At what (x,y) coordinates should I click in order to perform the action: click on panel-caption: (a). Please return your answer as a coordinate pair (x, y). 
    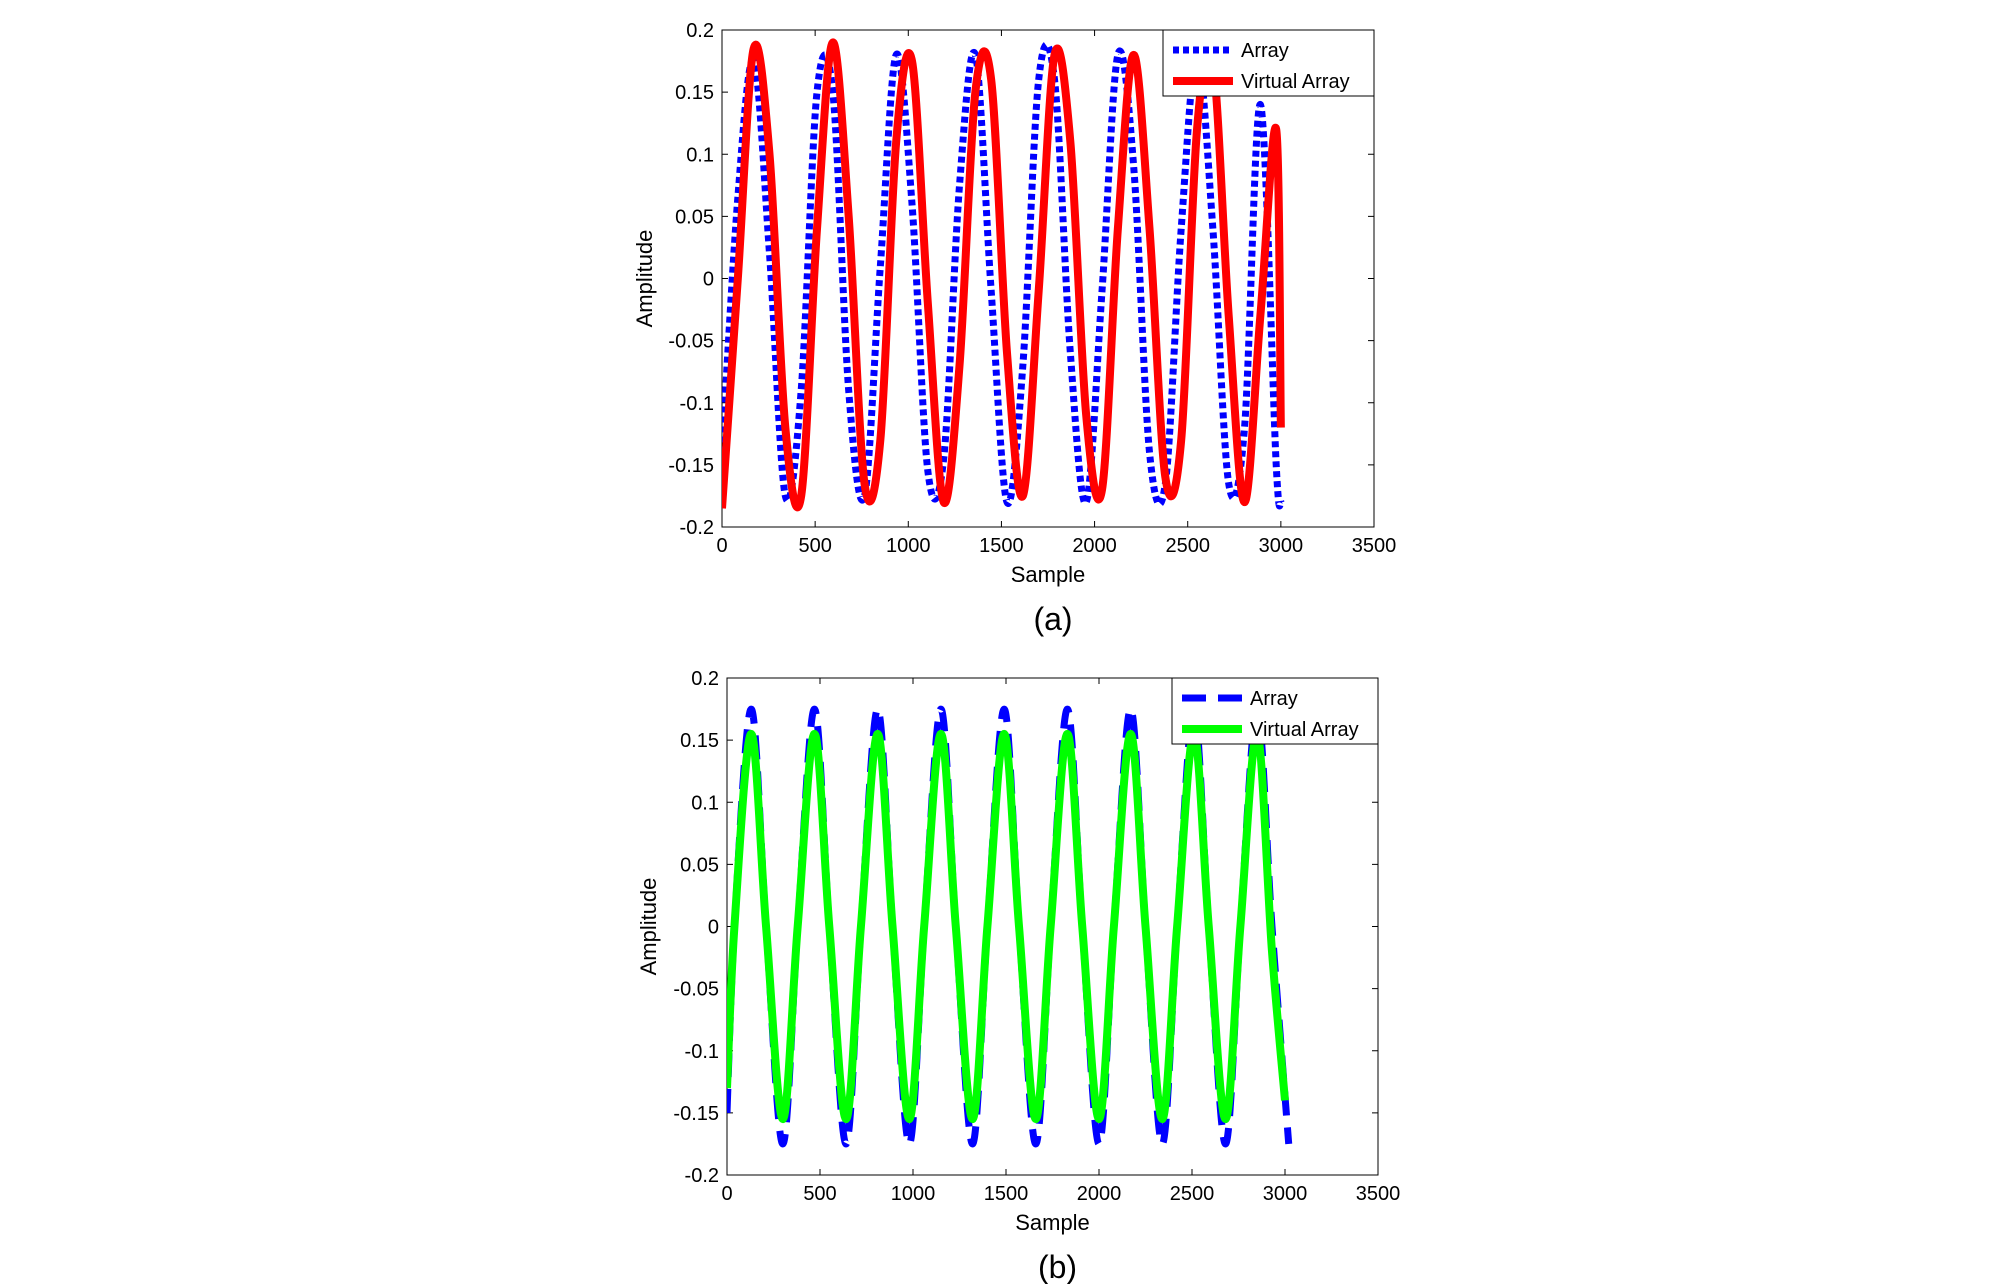
    Looking at the image, I should click on (1052, 619).